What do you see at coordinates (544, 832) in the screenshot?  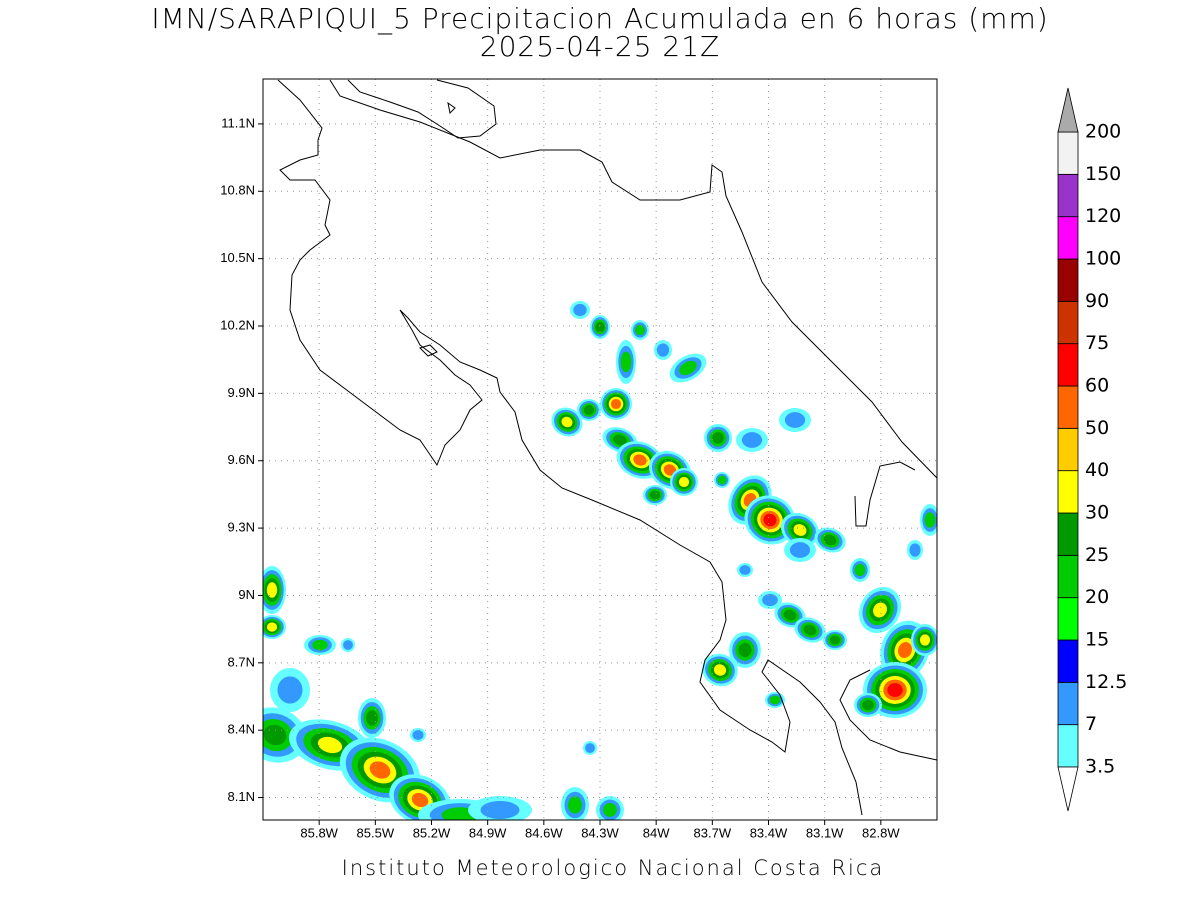 I see `x-tick-label: 84.6W` at bounding box center [544, 832].